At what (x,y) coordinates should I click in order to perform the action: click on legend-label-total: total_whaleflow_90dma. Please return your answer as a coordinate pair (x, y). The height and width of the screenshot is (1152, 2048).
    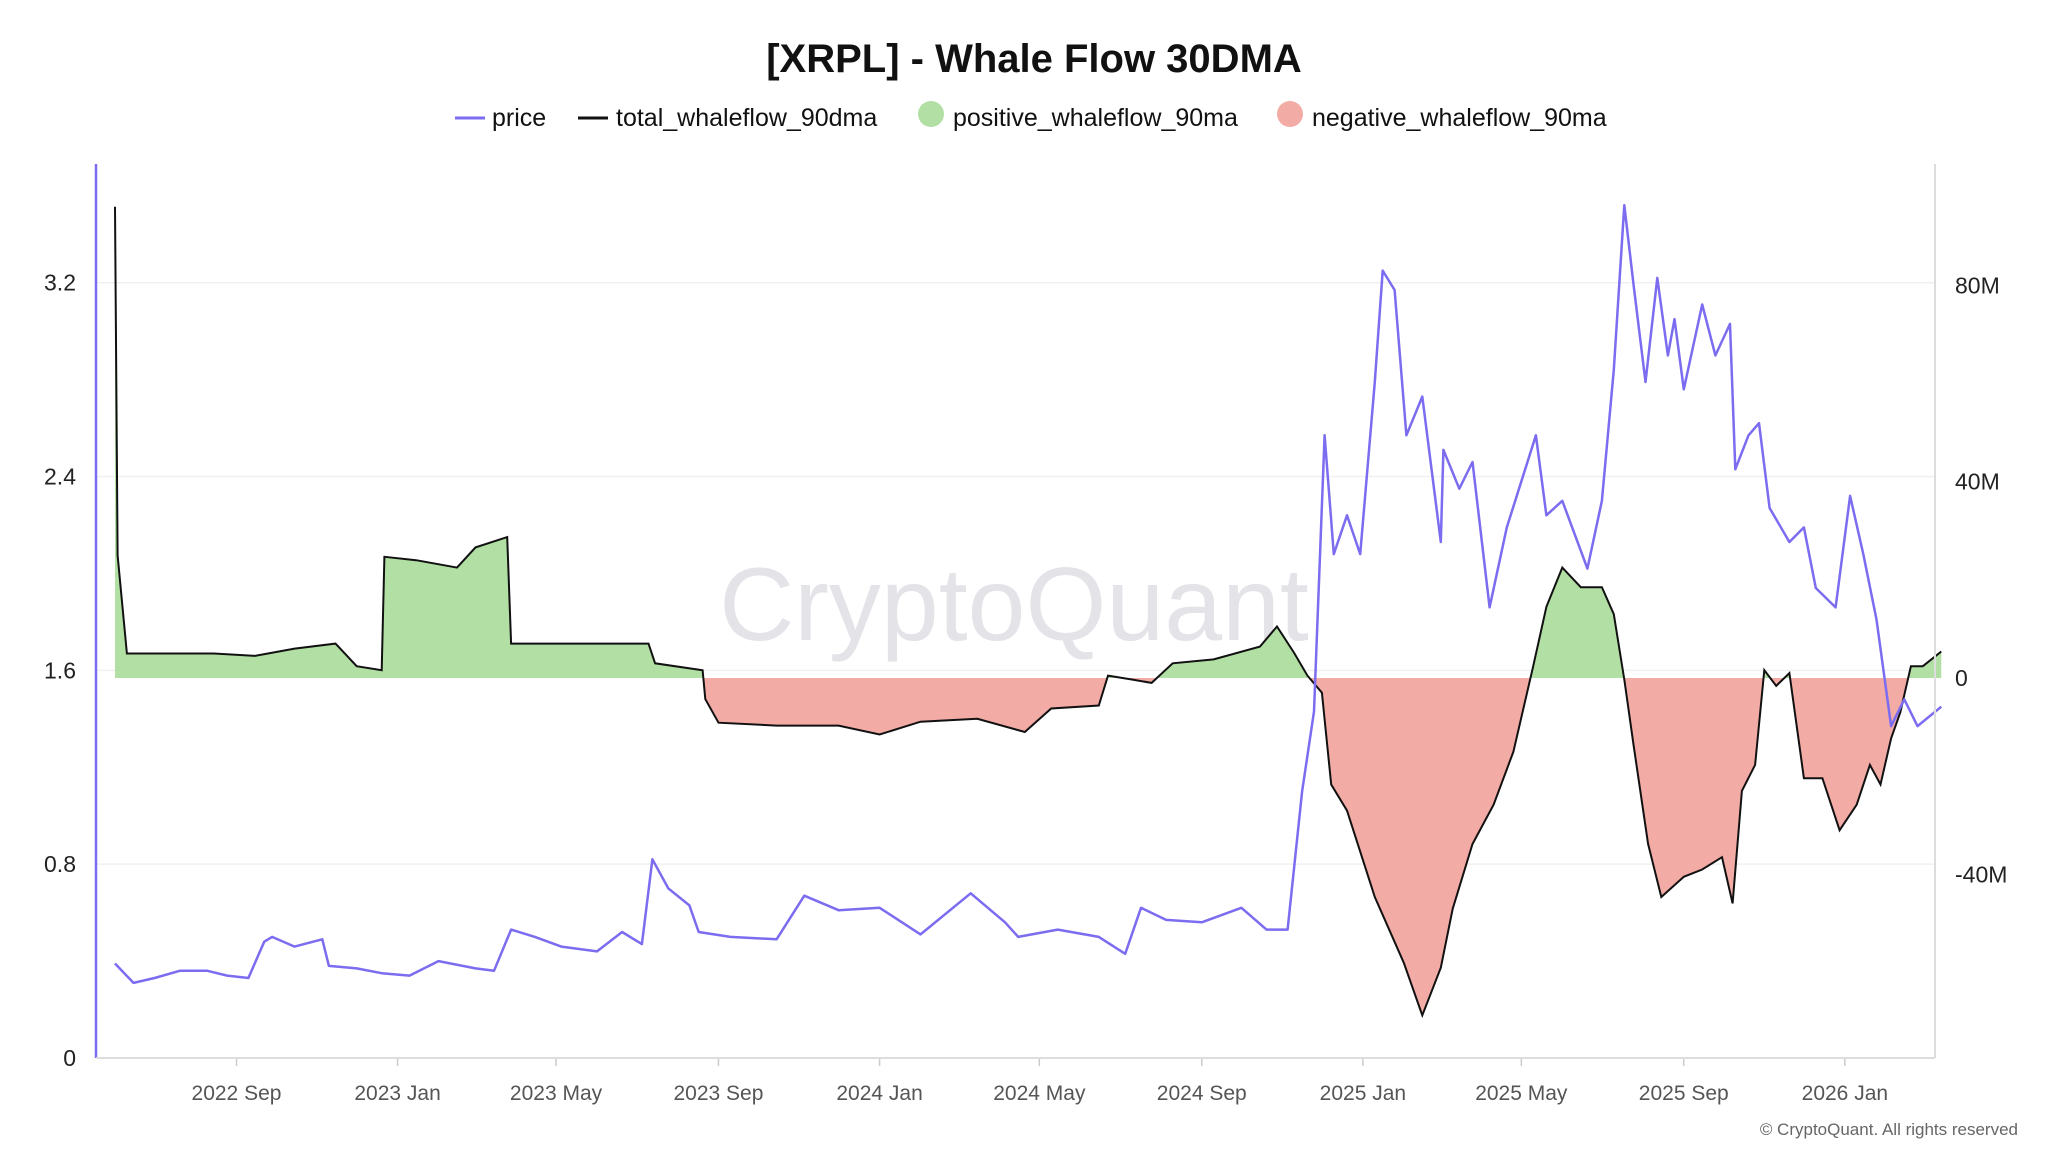
    Looking at the image, I should click on (746, 118).